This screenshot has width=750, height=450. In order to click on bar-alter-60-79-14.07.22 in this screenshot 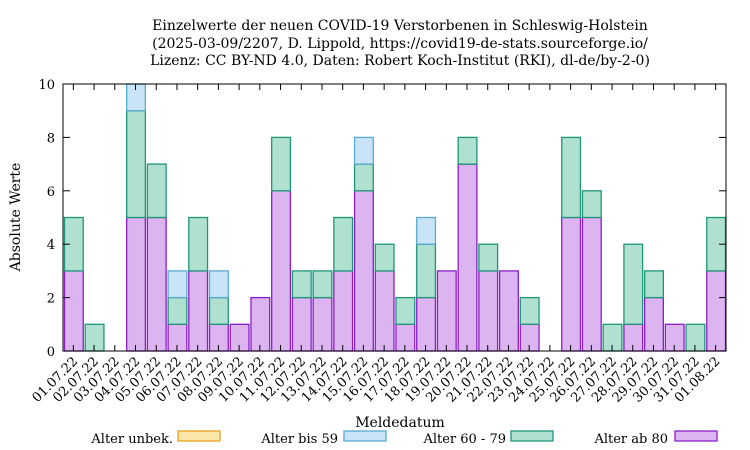, I will do `click(343, 244)`.